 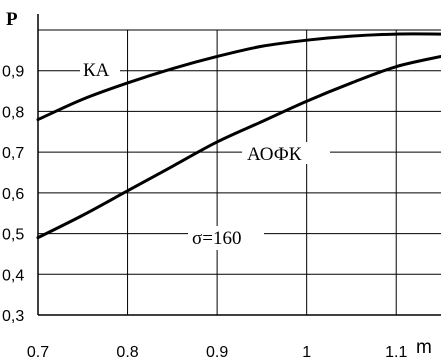 I want to click on series-label-ka-group: КА, so click(x=100, y=69).